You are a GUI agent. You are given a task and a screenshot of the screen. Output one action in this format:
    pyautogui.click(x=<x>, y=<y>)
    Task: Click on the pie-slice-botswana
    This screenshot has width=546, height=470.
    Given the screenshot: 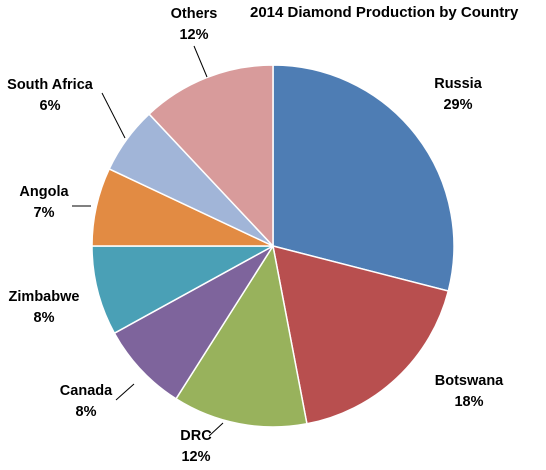 What is the action you would take?
    pyautogui.click(x=361, y=334)
    